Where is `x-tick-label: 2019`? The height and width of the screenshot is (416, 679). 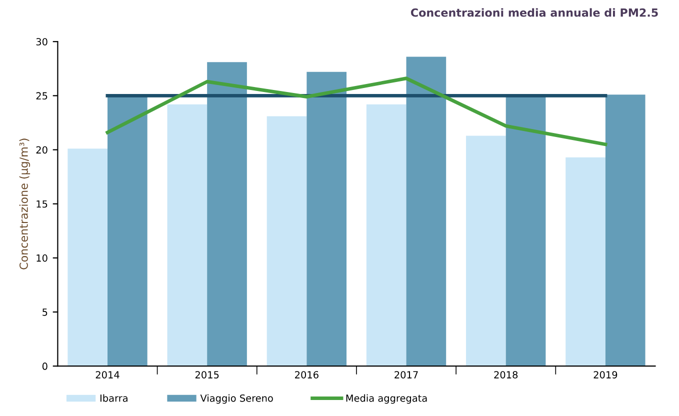 x-tick-label: 2019 is located at coordinates (606, 374).